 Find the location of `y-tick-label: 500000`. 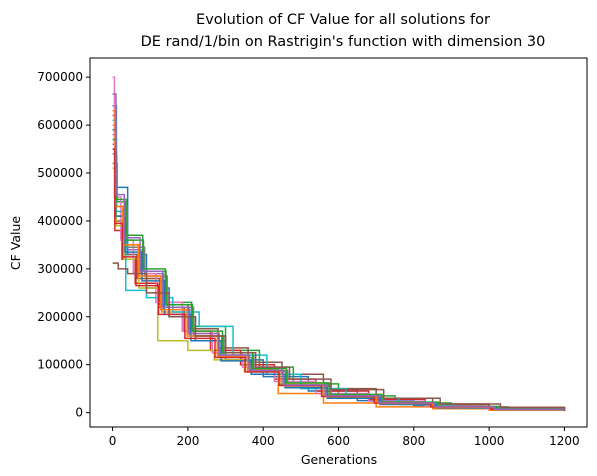

y-tick-label: 500000 is located at coordinates (60, 173).